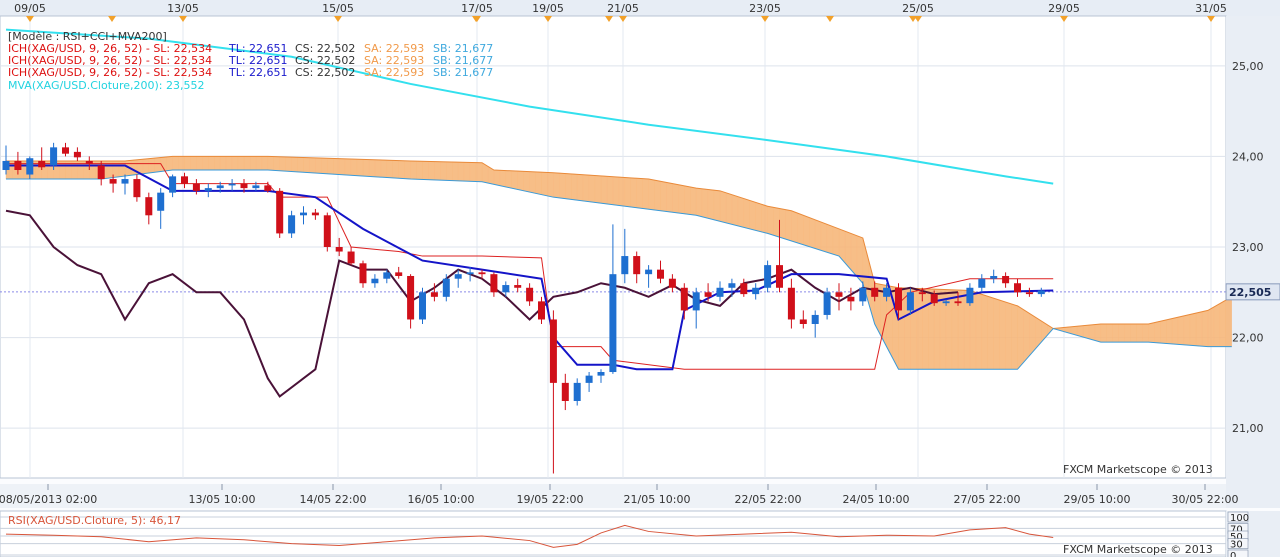 This screenshot has height=557, width=1280. What do you see at coordinates (1253, 262) in the screenshot?
I see `price-axis` at bounding box center [1253, 262].